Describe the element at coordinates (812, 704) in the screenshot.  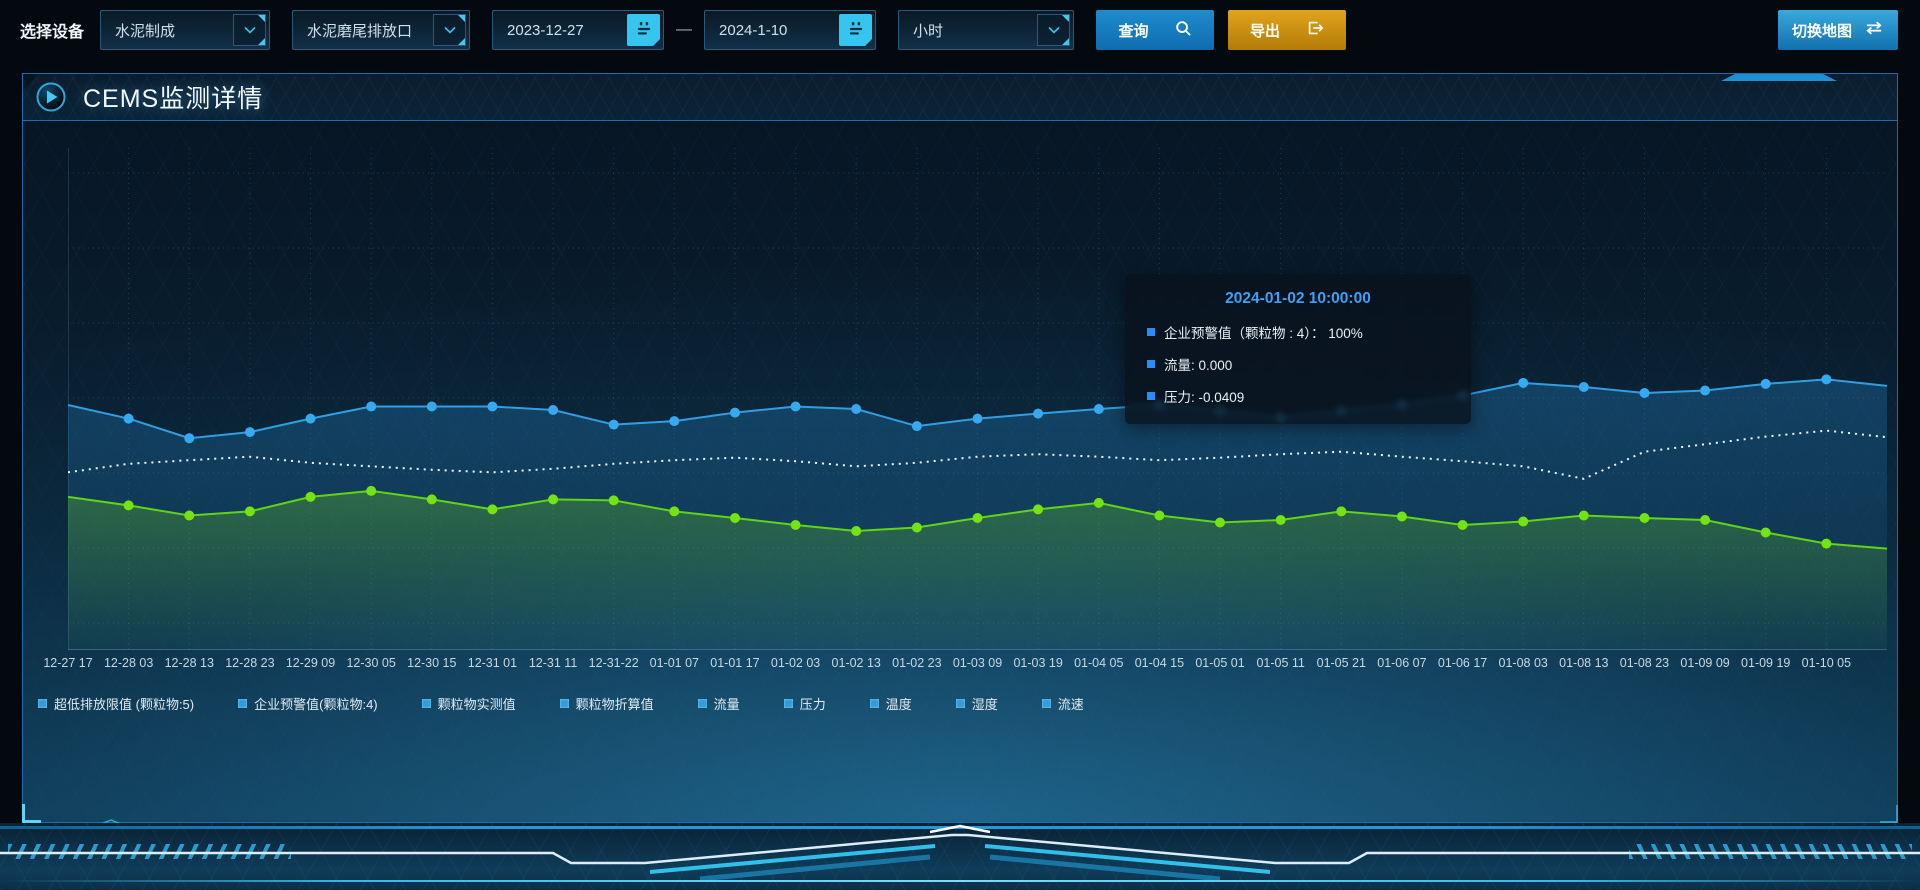
I see `legend-item-label: 压力` at that location.